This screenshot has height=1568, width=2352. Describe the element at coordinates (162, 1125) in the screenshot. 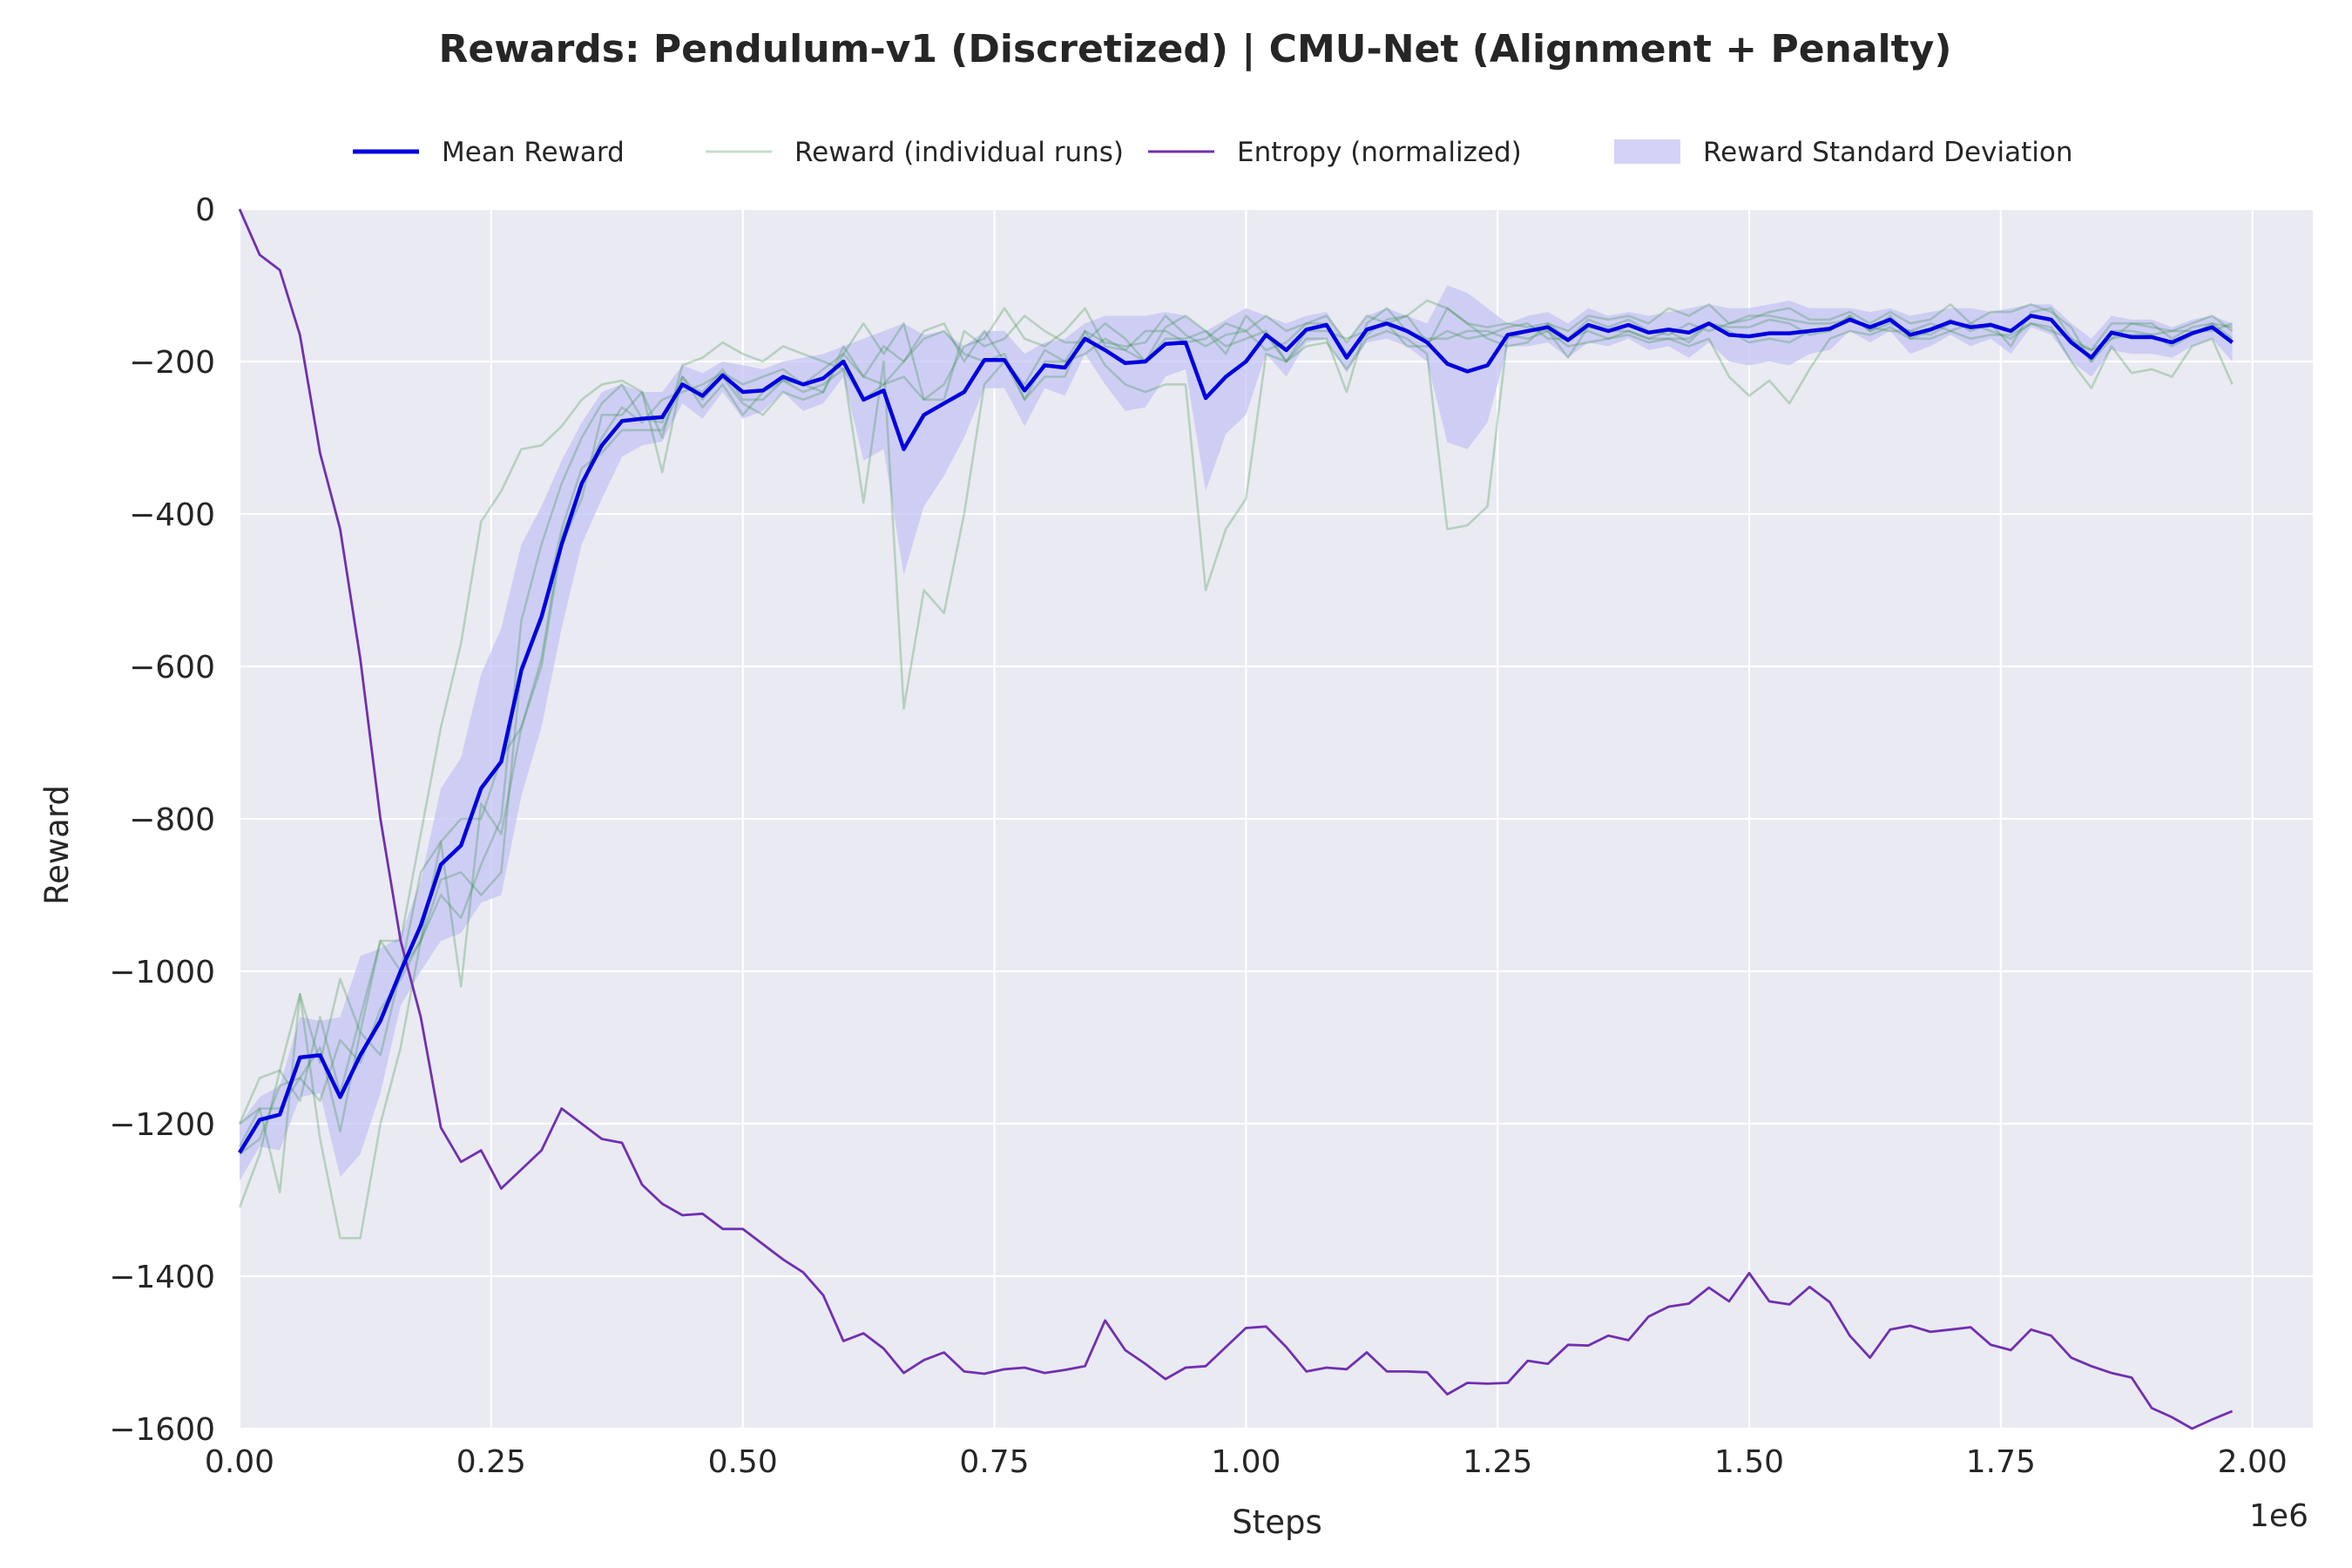

I see `y-tick-label: −1200` at that location.